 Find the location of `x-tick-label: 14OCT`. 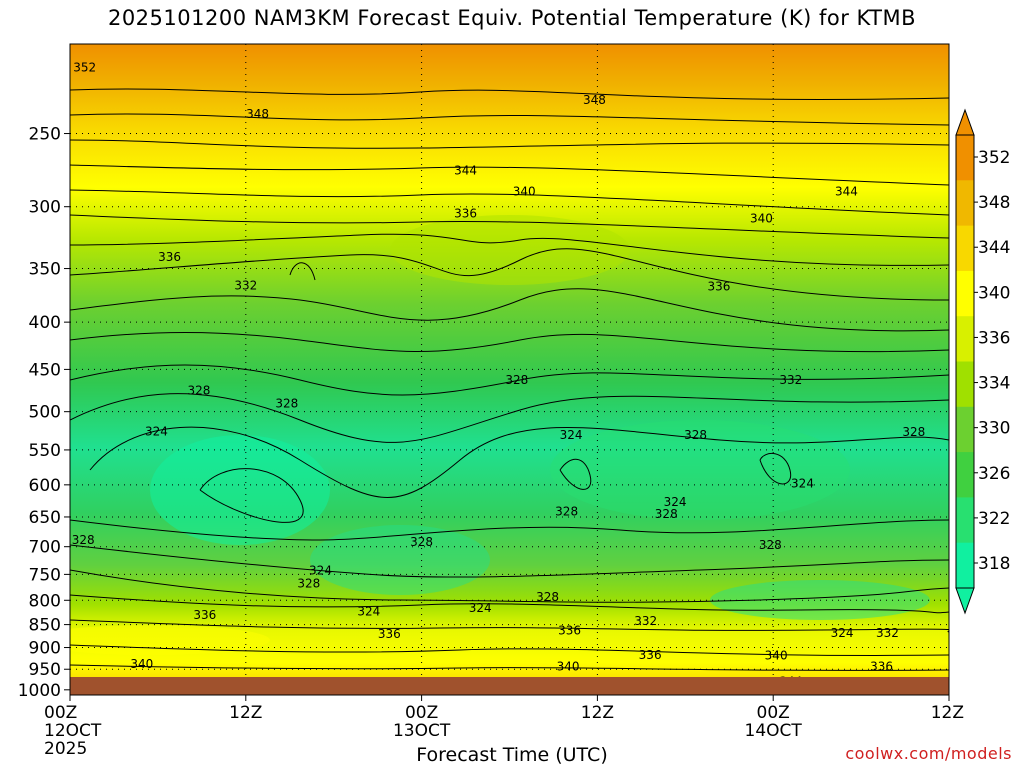

x-tick-label: 14OCT is located at coordinates (774, 731).